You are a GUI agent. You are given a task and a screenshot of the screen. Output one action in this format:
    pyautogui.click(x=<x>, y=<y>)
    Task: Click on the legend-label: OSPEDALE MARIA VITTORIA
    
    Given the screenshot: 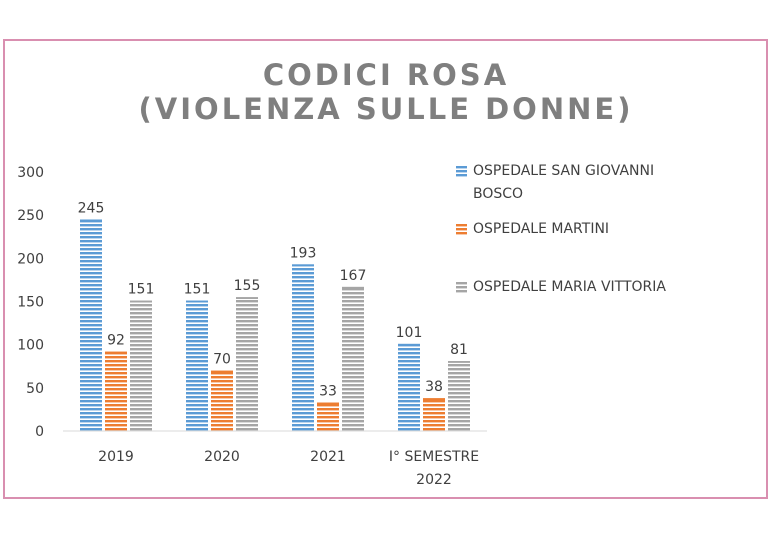 What is the action you would take?
    pyautogui.click(x=569, y=287)
    